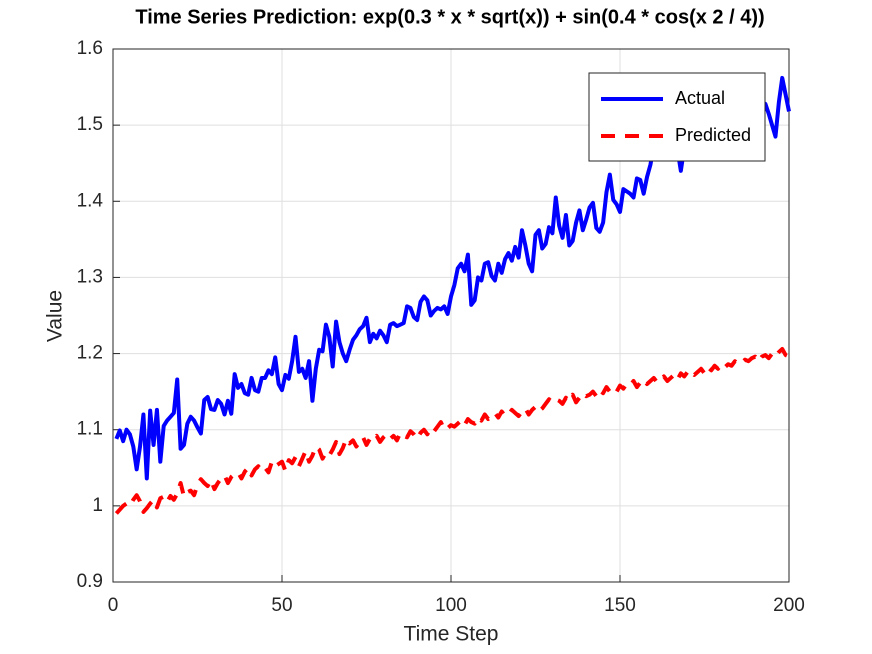 This screenshot has width=872, height=654. What do you see at coordinates (90, 48) in the screenshot?
I see `y-tick-label: 1.6` at bounding box center [90, 48].